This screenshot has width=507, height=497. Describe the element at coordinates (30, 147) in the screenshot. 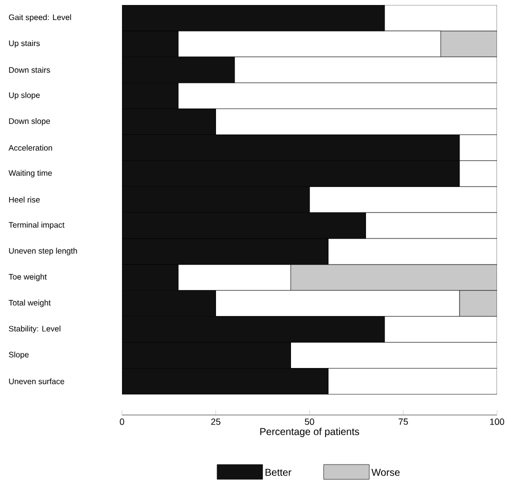

I see `y-tick-label: Acceleration` at that location.